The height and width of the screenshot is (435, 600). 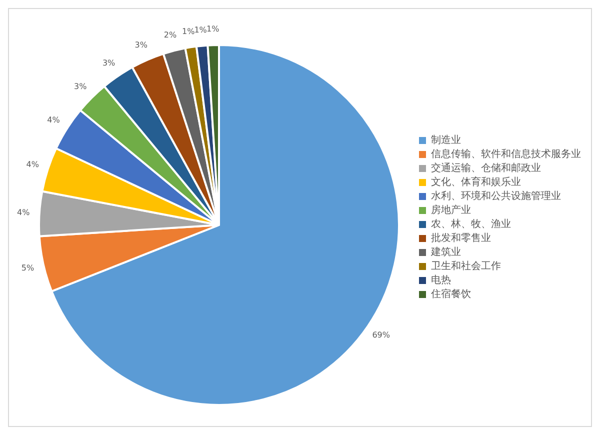 I want to click on legend-label: 房地产业, so click(x=451, y=211).